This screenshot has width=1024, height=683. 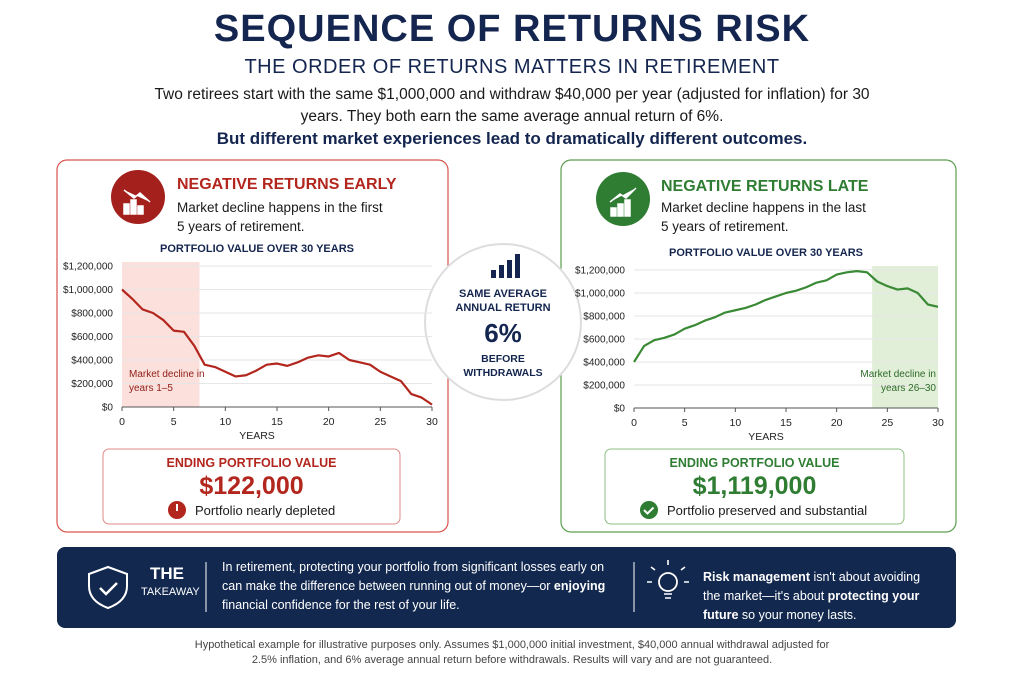 I want to click on ending-value: $122,000, so click(x=251, y=486).